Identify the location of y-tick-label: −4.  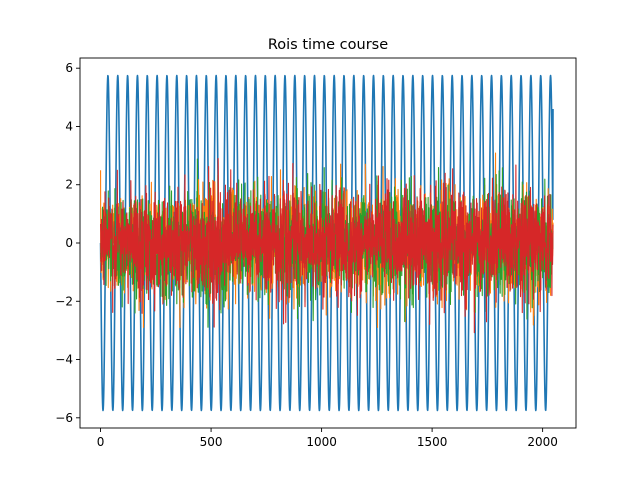
(64, 360).